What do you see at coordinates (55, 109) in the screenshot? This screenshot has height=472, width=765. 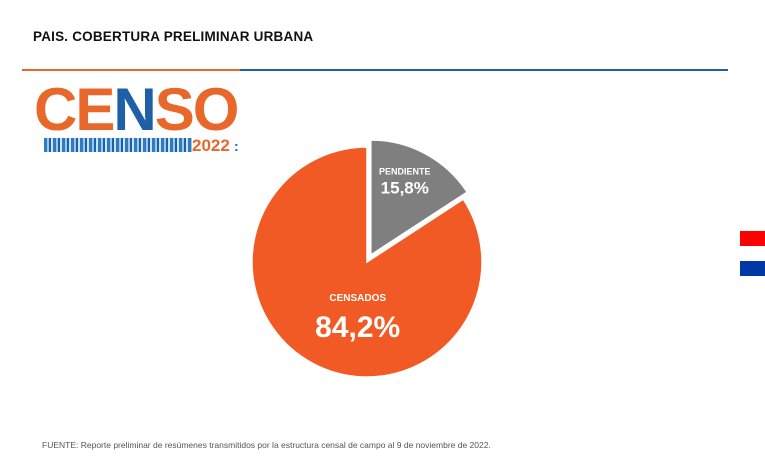 I see `logo-letter-c: C` at bounding box center [55, 109].